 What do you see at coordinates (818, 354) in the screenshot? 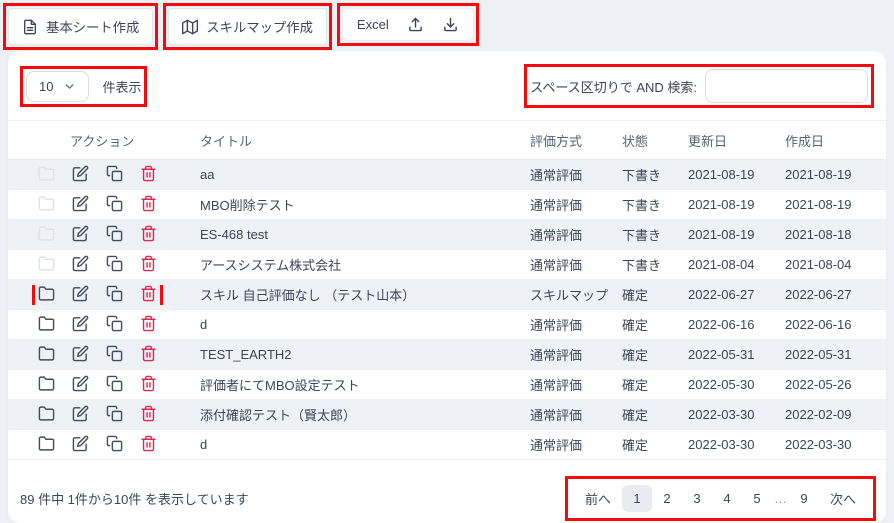
I see `row-created: 2022-05-31` at bounding box center [818, 354].